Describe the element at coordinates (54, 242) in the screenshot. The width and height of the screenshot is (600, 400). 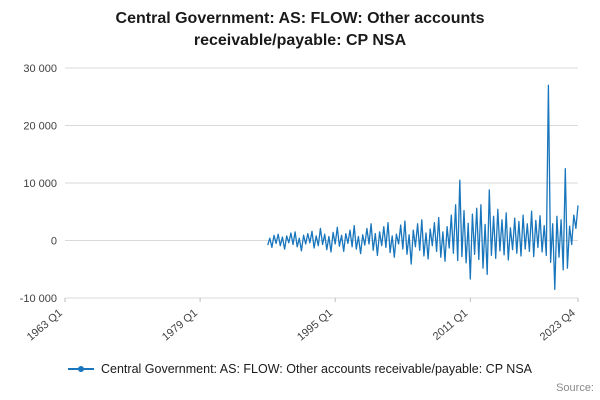
I see `svg-text: 0` at that location.